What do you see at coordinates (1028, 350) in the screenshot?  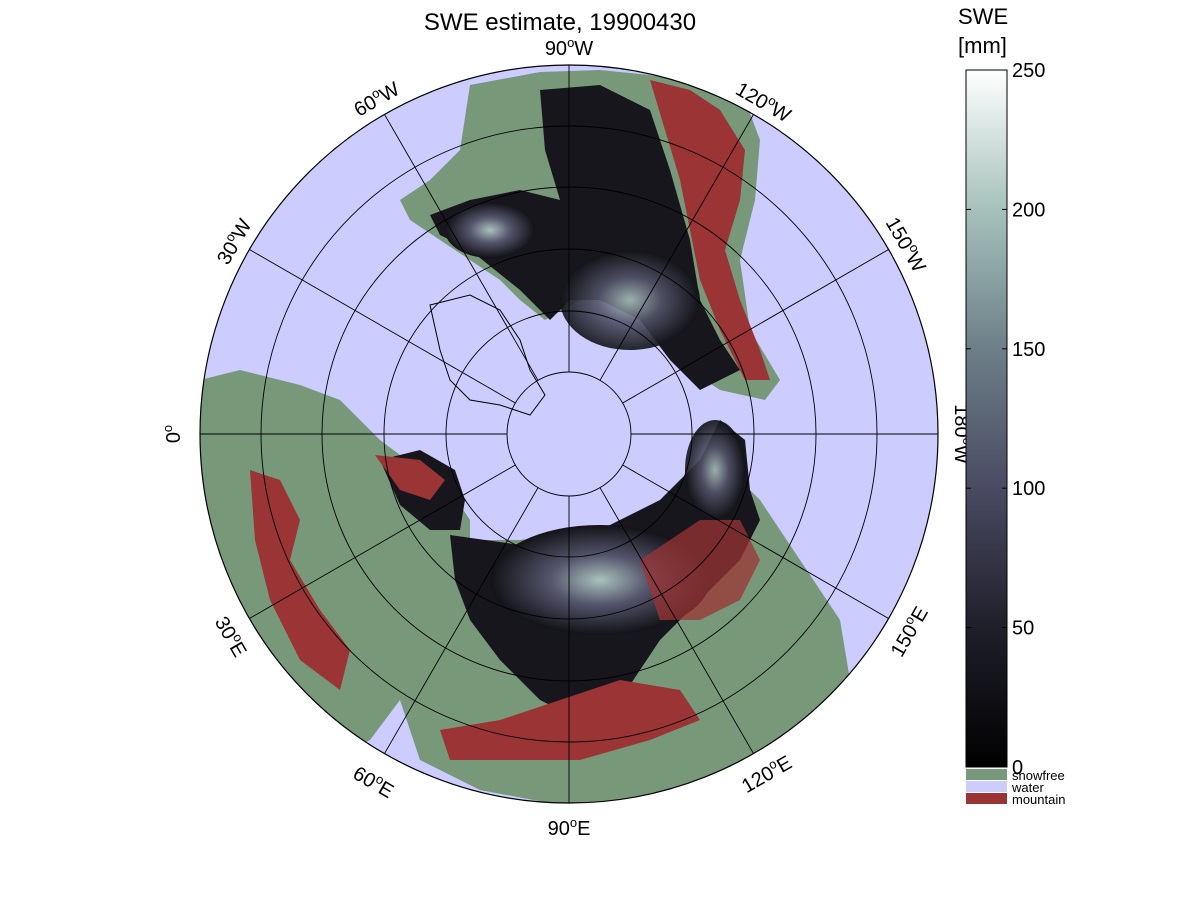 I see `colorbar-tick-label: 150` at bounding box center [1028, 350].